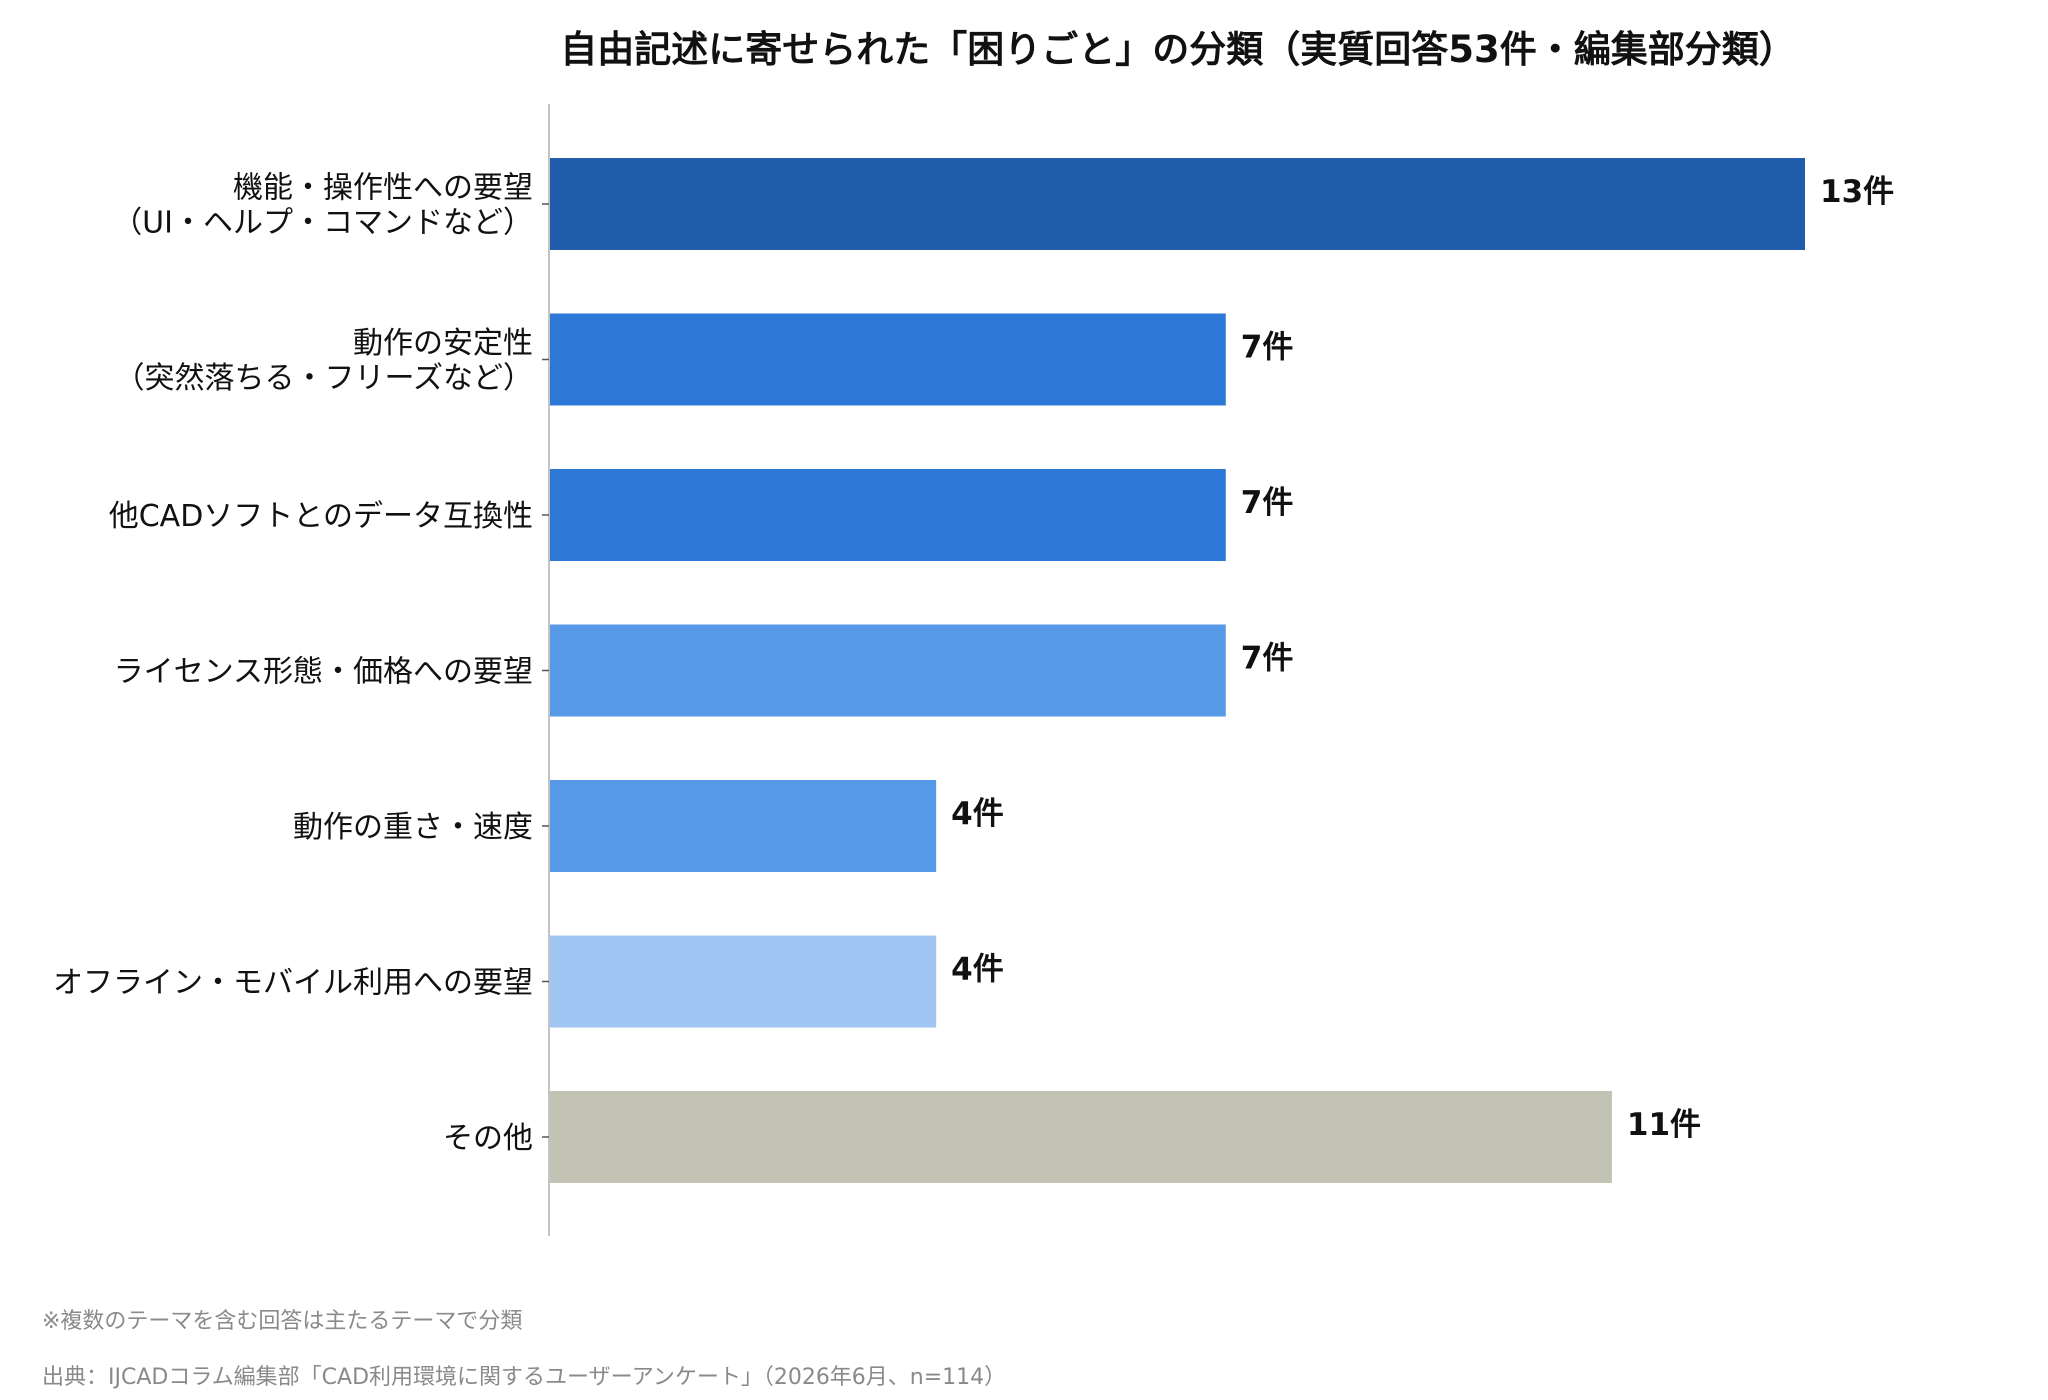  What do you see at coordinates (1178, 49) in the screenshot?
I see `chart-title: 自由記述に寄せられた「困りごと」の分類（実質回答53件・編集部分類）` at bounding box center [1178, 49].